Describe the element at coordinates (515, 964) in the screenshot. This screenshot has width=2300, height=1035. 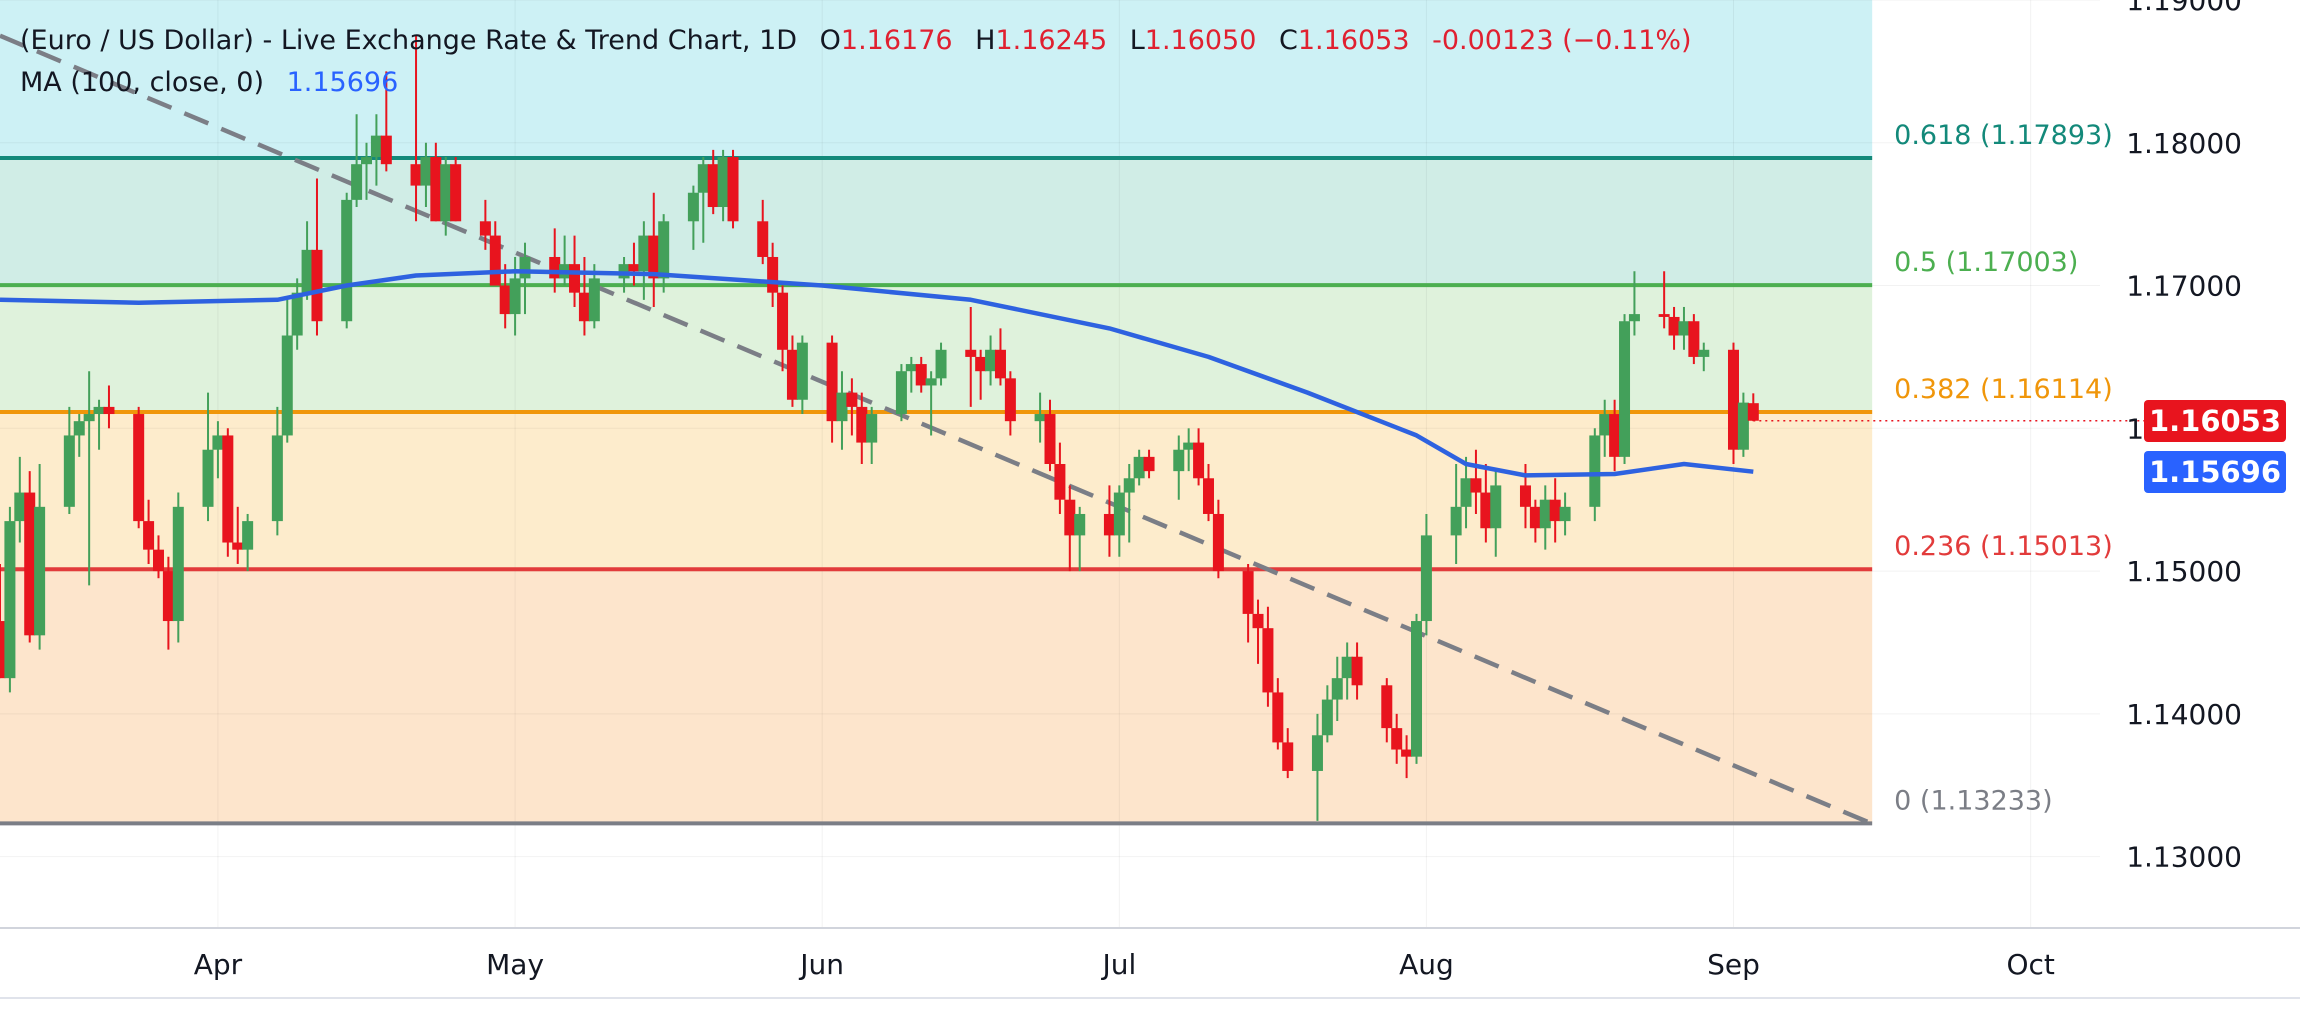
I see `x-tick-label-may: May` at that location.